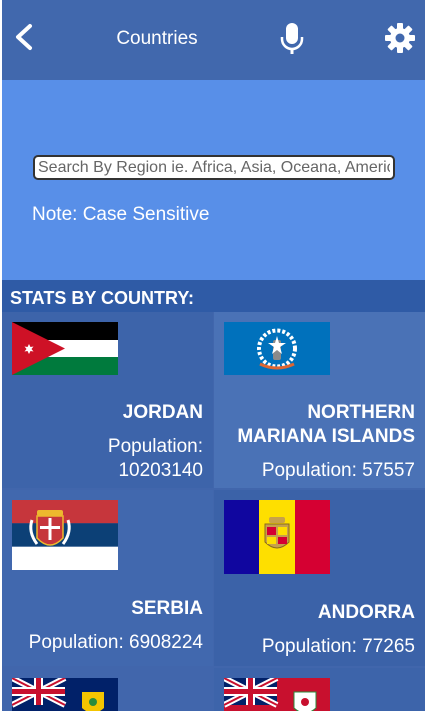 This screenshot has height=711, width=427. I want to click on gear-icon, so click(400, 38).